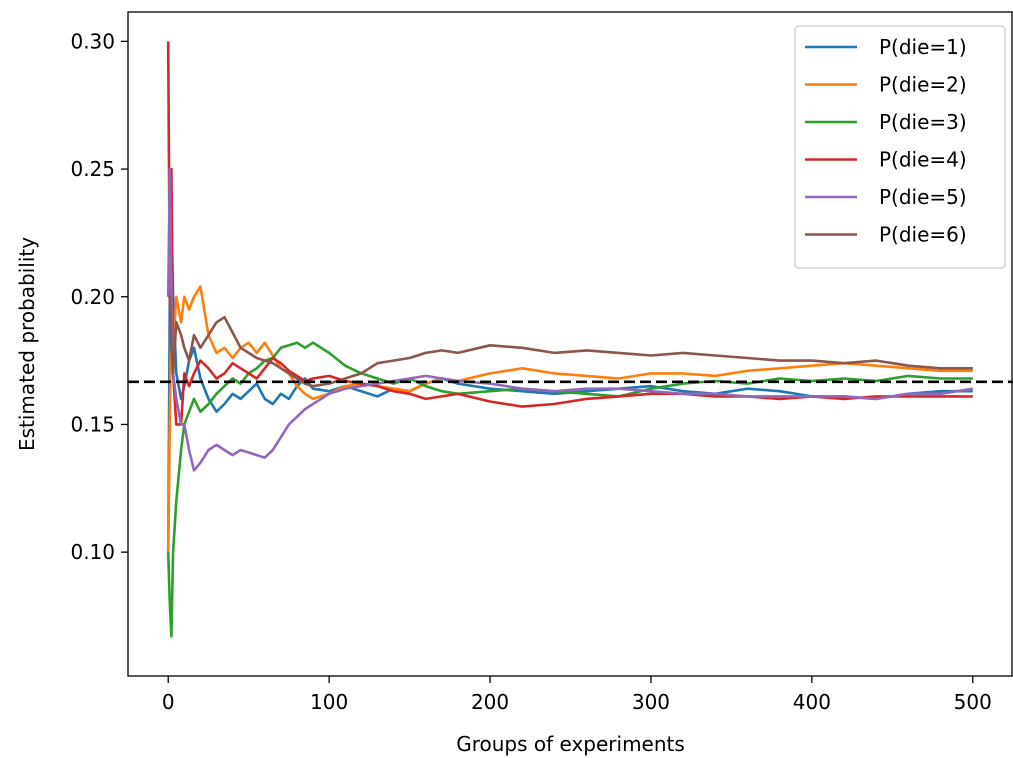 The height and width of the screenshot is (758, 1013). What do you see at coordinates (923, 160) in the screenshot?
I see `legend-label: P(die=4)` at bounding box center [923, 160].